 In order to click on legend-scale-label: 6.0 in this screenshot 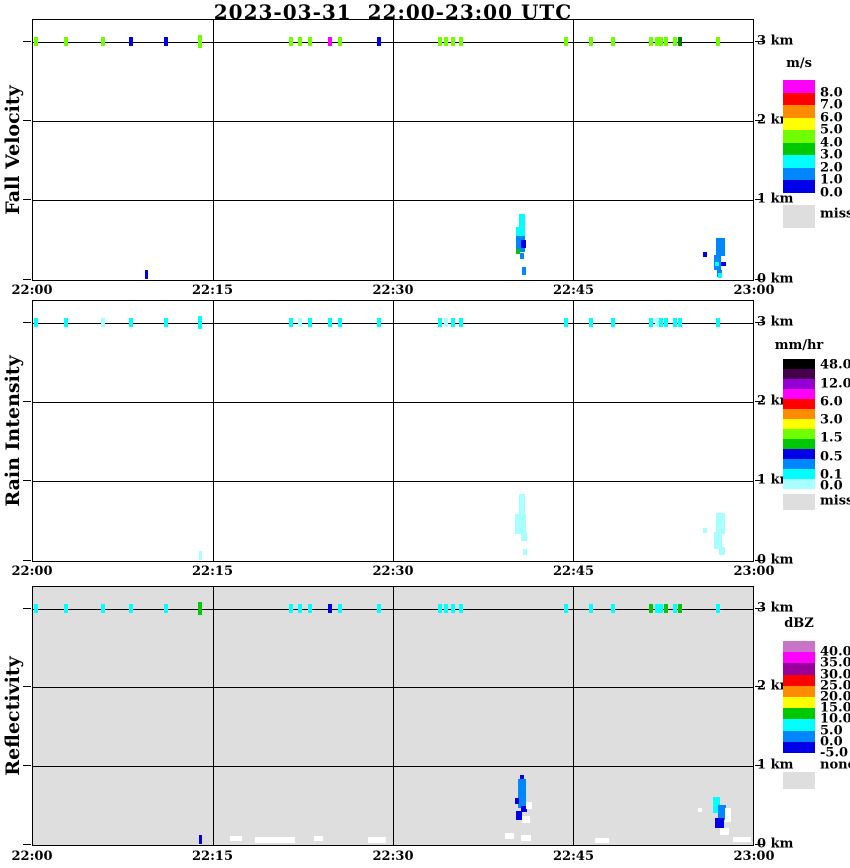, I will do `click(831, 117)`.